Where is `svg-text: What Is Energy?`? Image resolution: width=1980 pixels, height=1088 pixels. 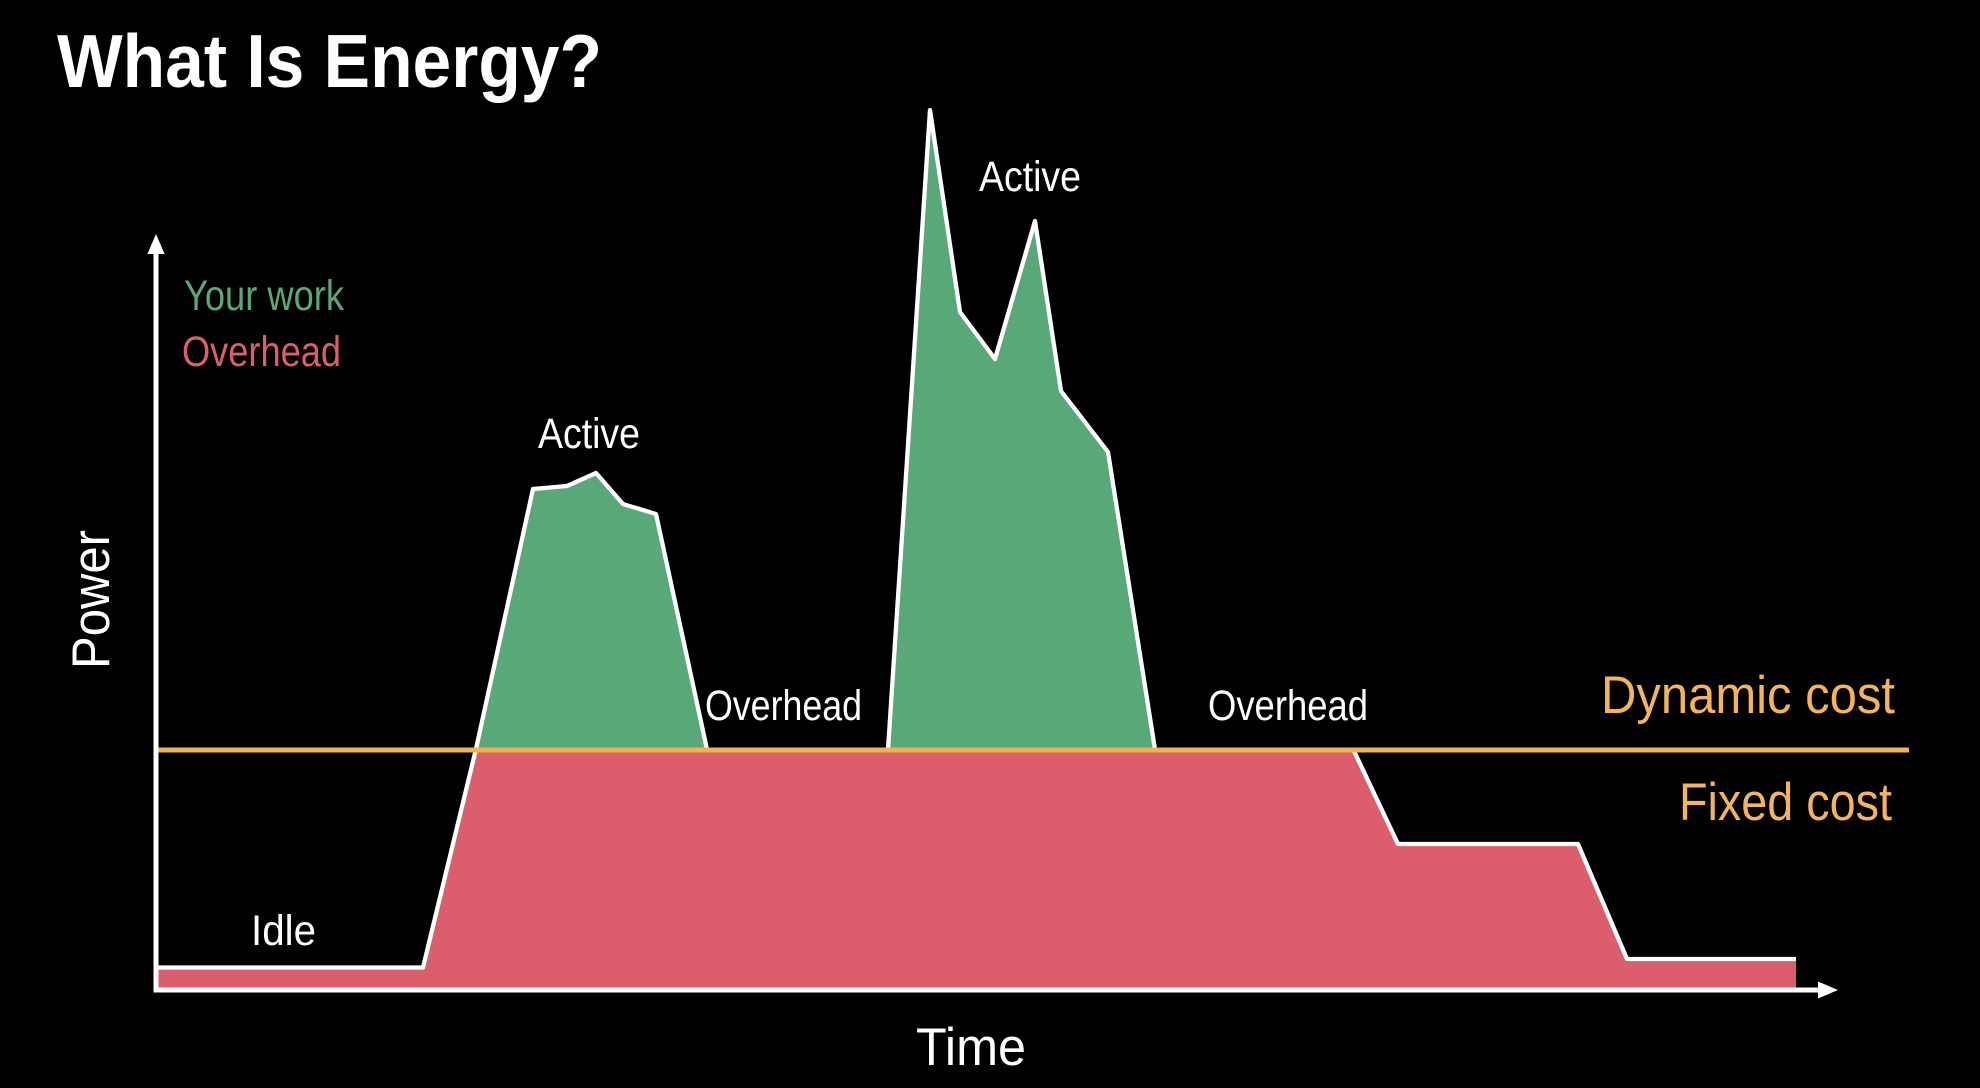
svg-text: What Is Energy? is located at coordinates (329, 61).